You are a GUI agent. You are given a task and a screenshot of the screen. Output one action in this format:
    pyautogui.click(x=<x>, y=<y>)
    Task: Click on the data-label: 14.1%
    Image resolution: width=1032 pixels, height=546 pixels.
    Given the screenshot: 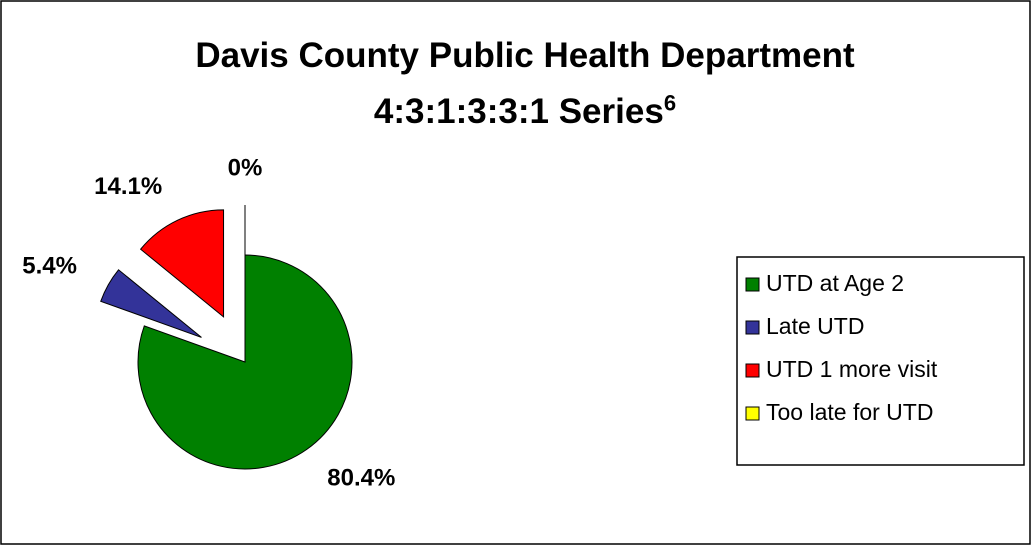 What is the action you would take?
    pyautogui.click(x=128, y=186)
    